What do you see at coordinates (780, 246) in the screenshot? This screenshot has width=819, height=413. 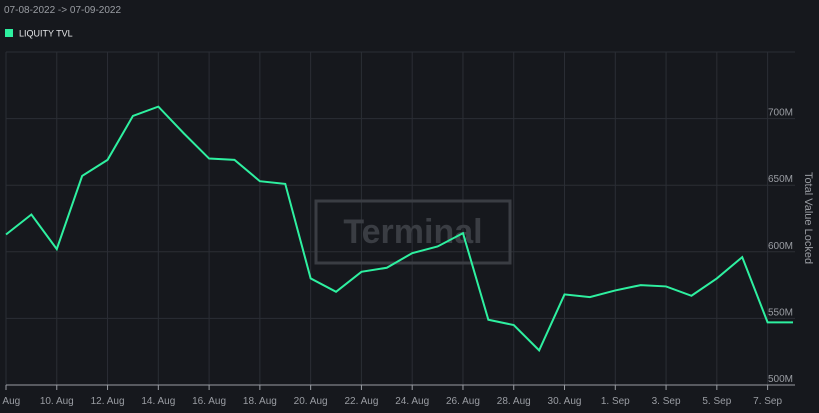 I see `y-tick-label: 600M` at bounding box center [780, 246].